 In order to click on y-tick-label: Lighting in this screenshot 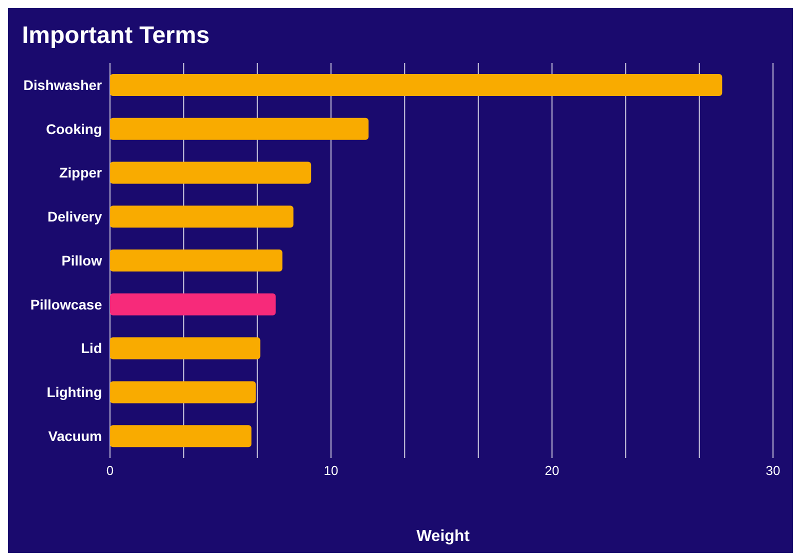, I will do `click(74, 392)`.